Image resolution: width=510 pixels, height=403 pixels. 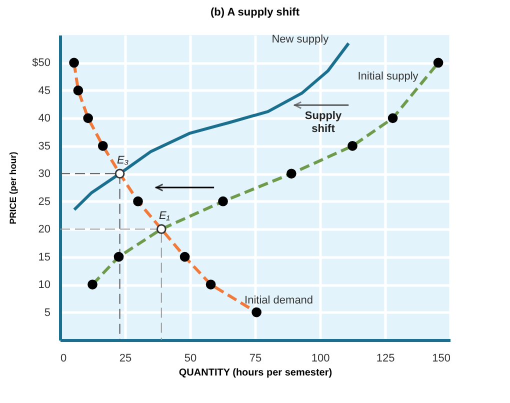 I want to click on series-label: New supply, so click(x=301, y=39).